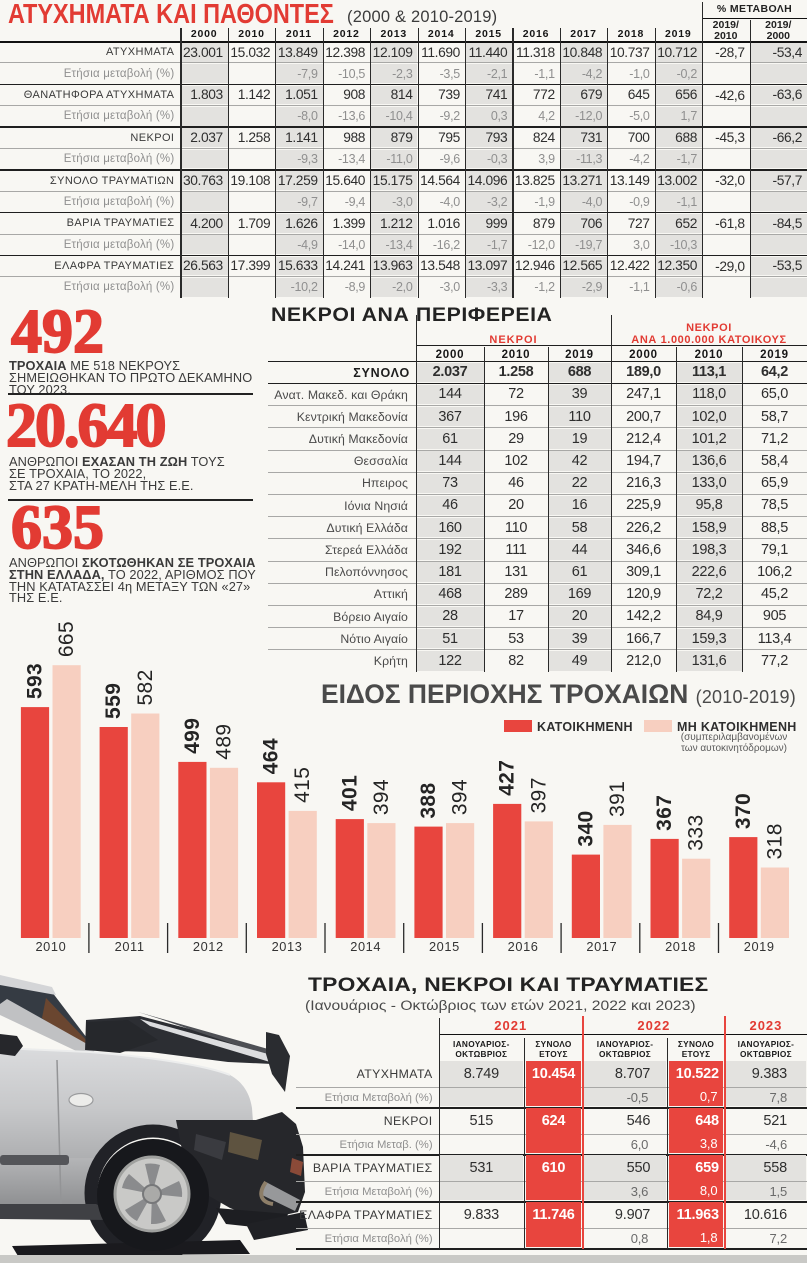  Describe the element at coordinates (759, 946) in the screenshot. I see `svg-text: 2019` at that location.